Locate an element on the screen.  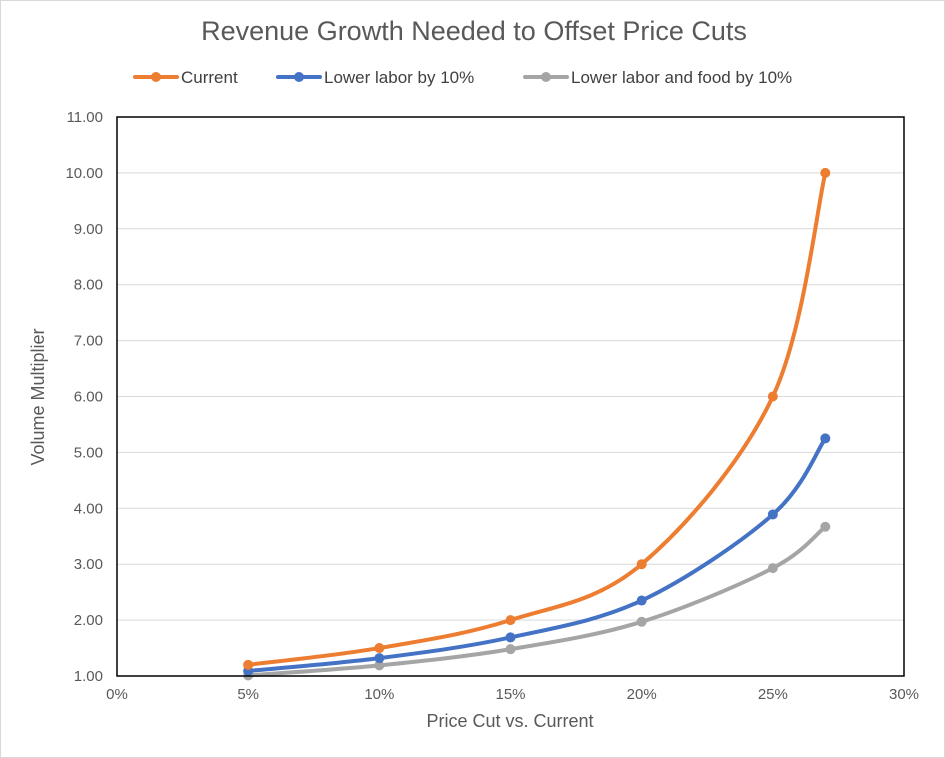
legend-item: Lower labor and food by 10% is located at coordinates (657, 77).